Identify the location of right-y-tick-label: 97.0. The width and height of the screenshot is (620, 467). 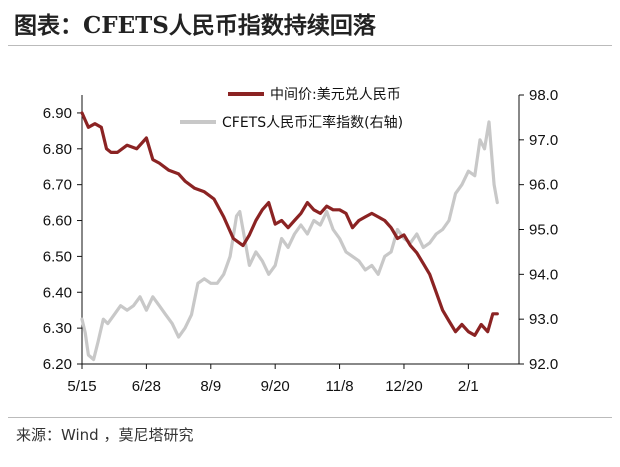
(543, 140).